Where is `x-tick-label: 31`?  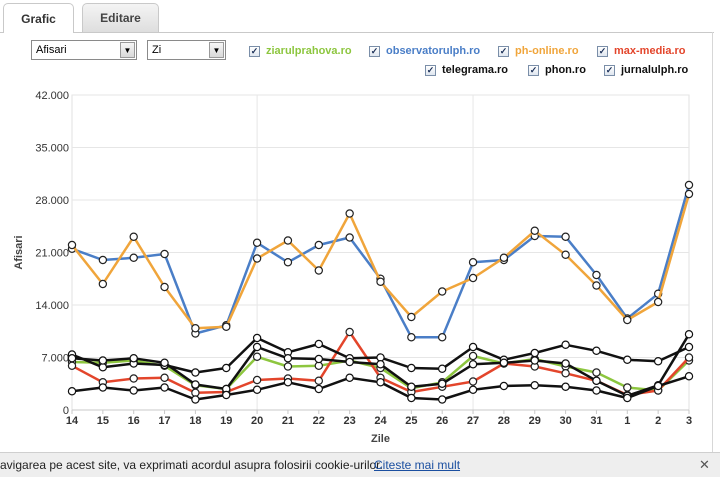
x-tick-label: 31 is located at coordinates (596, 421).